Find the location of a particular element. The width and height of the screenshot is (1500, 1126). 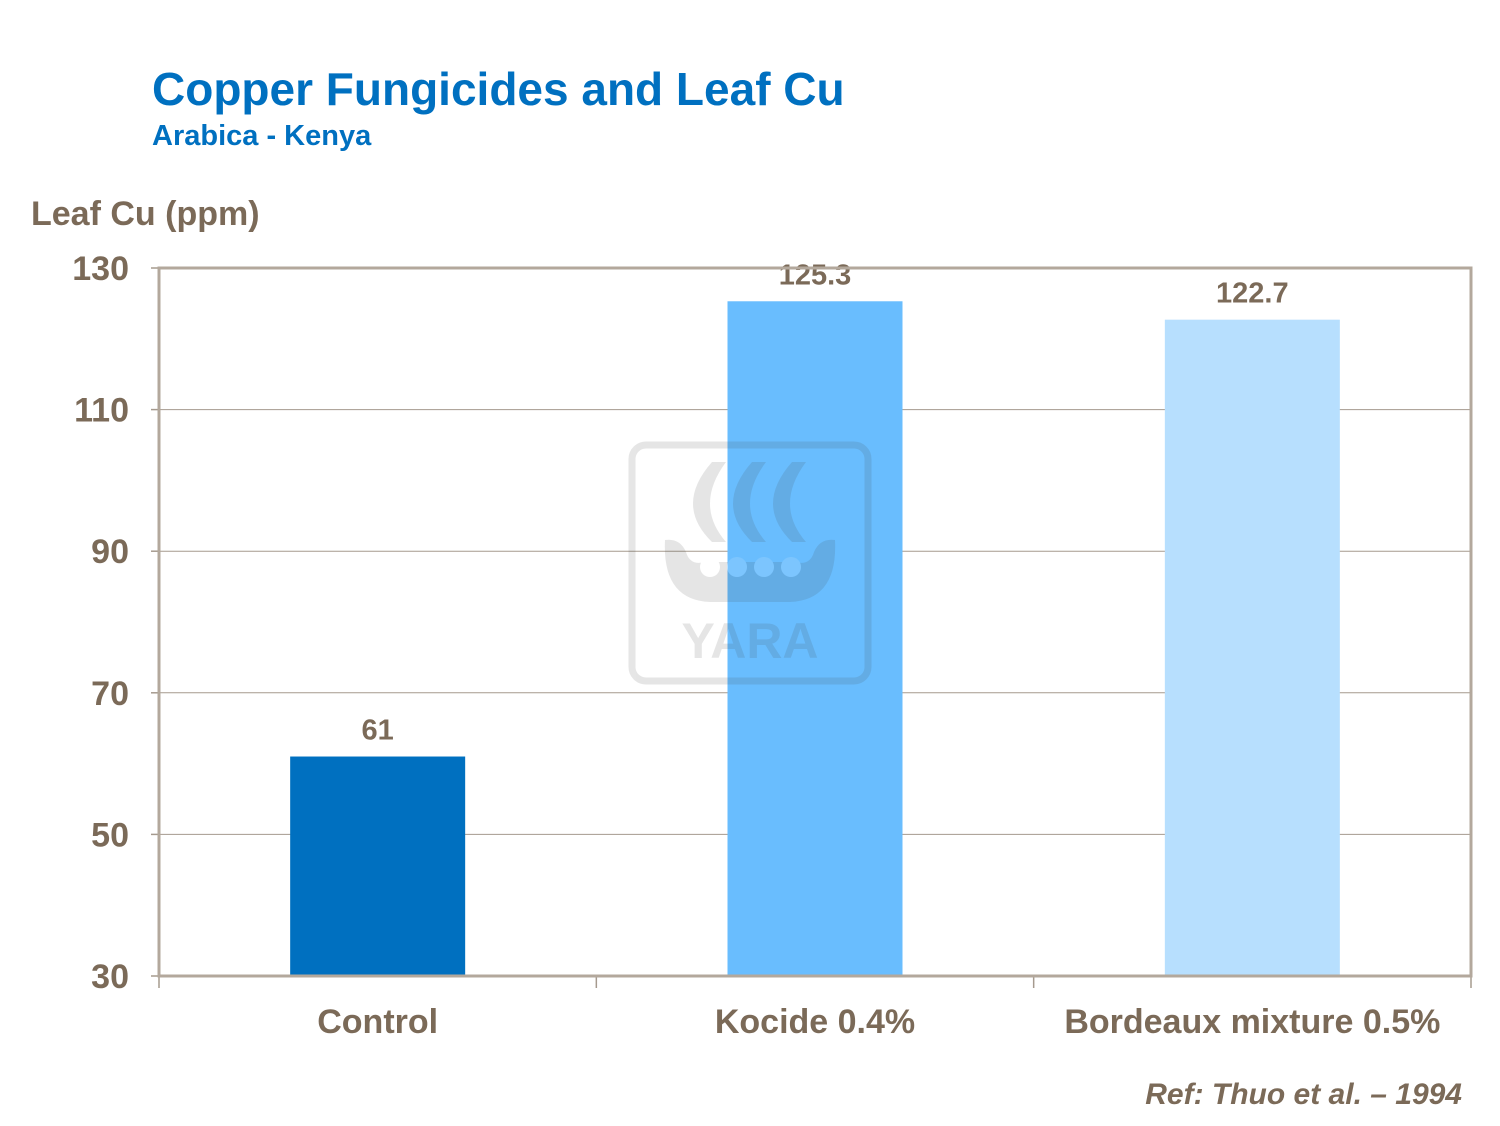

y-tick-label: 130 is located at coordinates (100, 269).